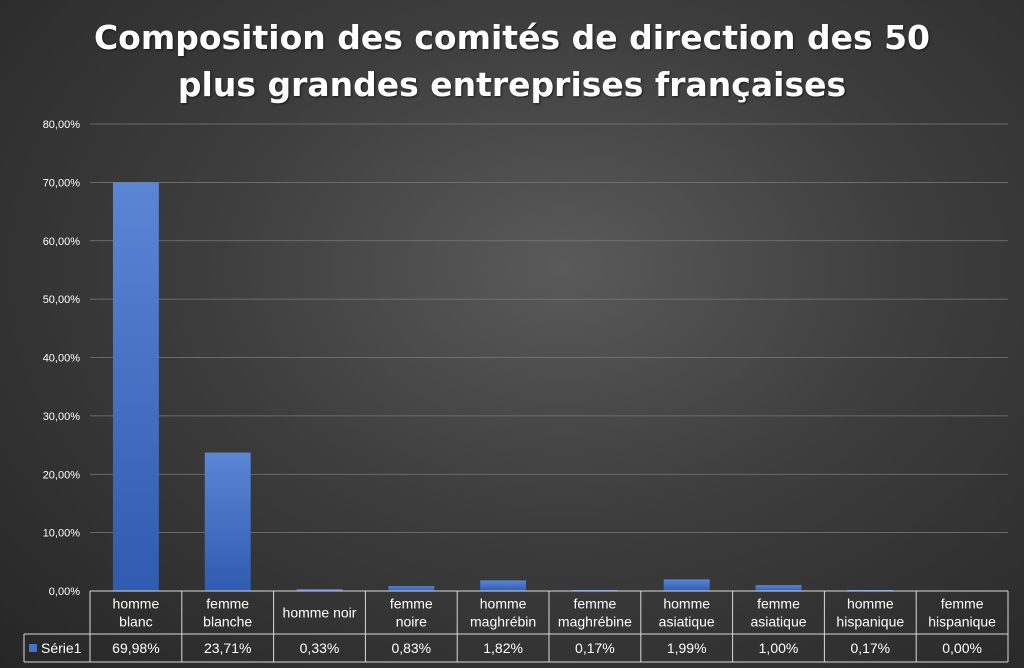 Image resolution: width=1024 pixels, height=668 pixels. What do you see at coordinates (687, 648) in the screenshot?
I see `table-value: 1,99%` at bounding box center [687, 648].